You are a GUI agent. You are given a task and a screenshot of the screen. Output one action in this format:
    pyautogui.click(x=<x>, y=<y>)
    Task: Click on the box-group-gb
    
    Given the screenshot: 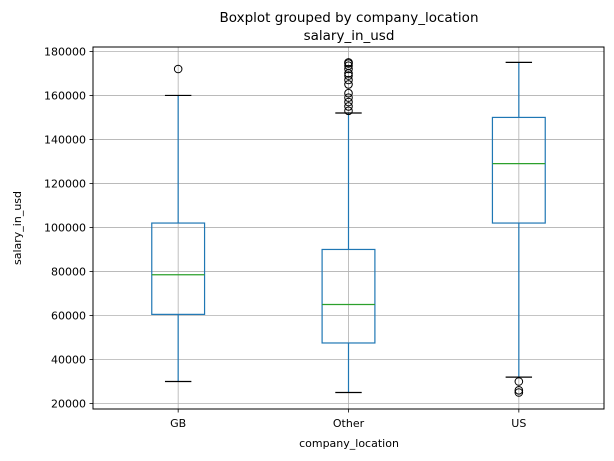 What is the action you would take?
    pyautogui.click(x=178, y=223)
    